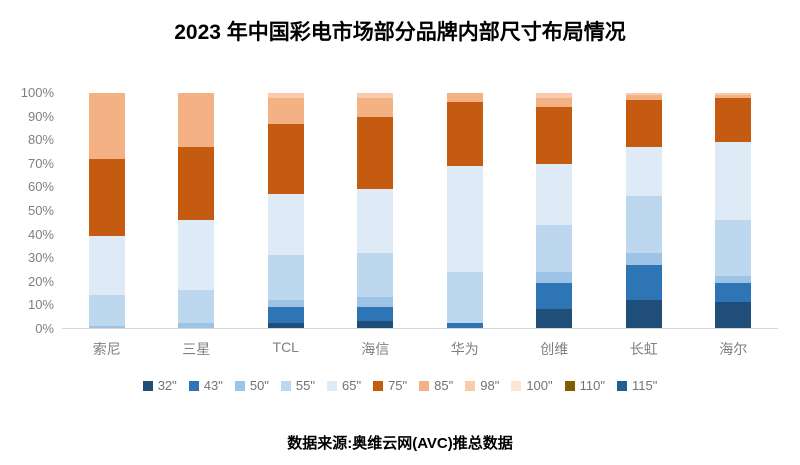 This screenshot has height=465, width=800. Describe the element at coordinates (196, 349) in the screenshot. I see `x-category-label: 三星` at that location.